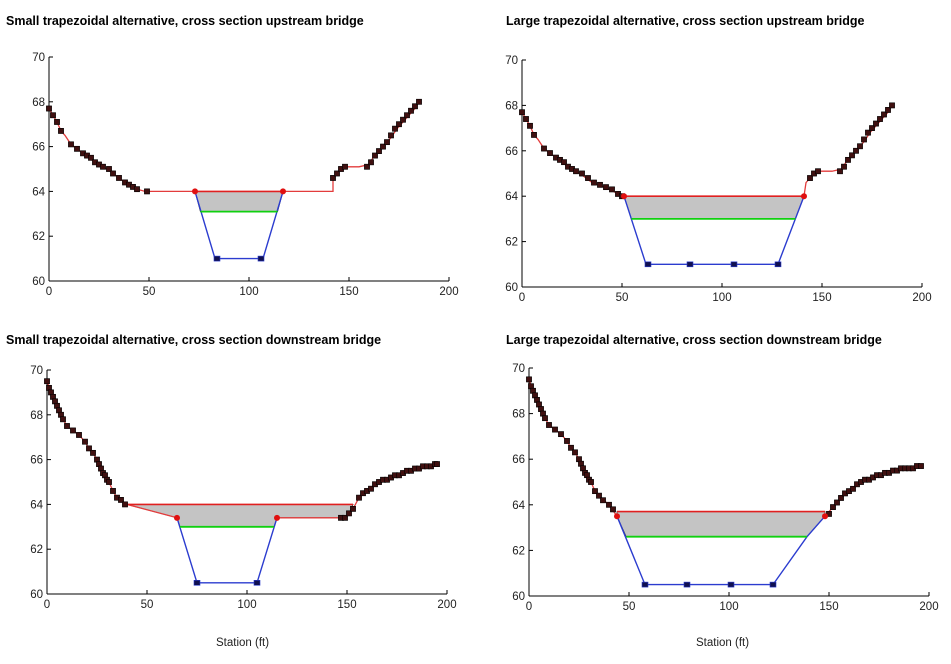 Image resolution: width=951 pixels, height=664 pixels. I want to click on ground-line-right, so click(351, 147).